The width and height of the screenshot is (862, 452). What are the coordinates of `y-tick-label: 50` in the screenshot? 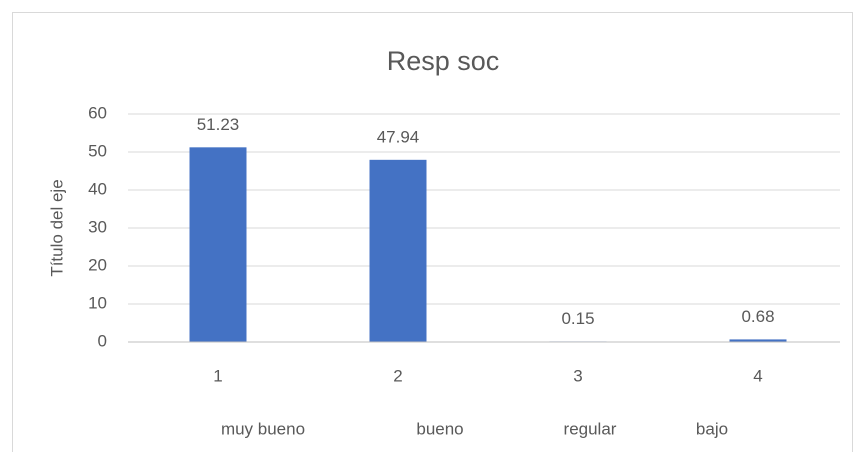 It's located at (97, 150).